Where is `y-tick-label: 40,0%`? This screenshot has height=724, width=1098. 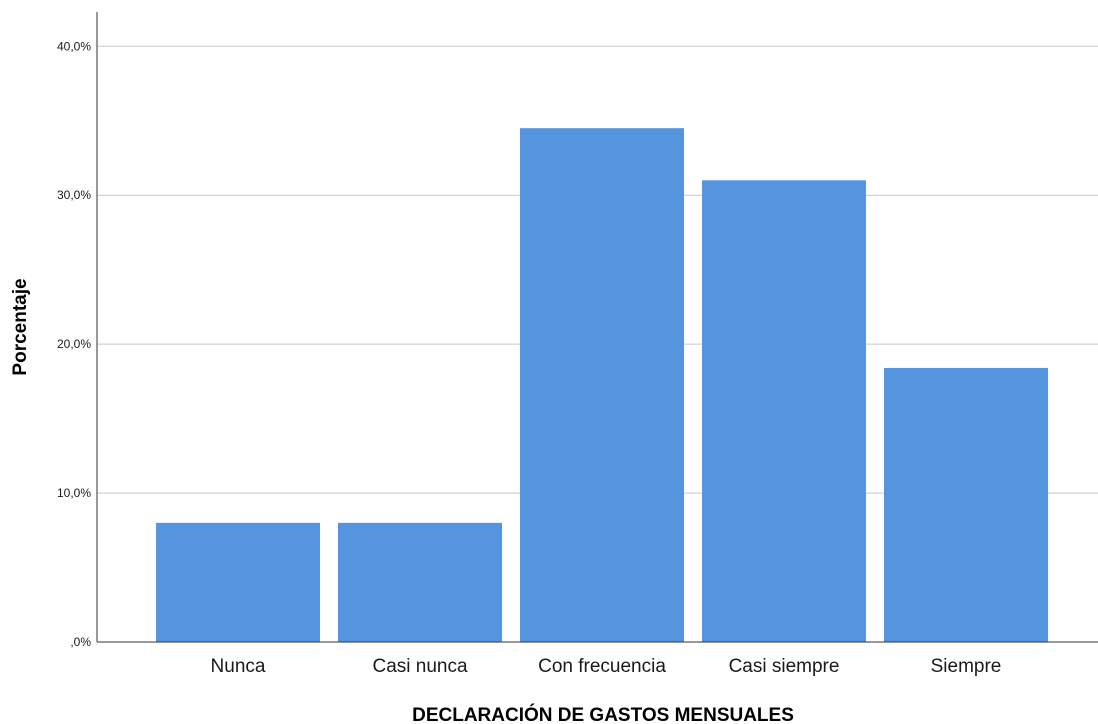
y-tick-label: 40,0% is located at coordinates (74, 46).